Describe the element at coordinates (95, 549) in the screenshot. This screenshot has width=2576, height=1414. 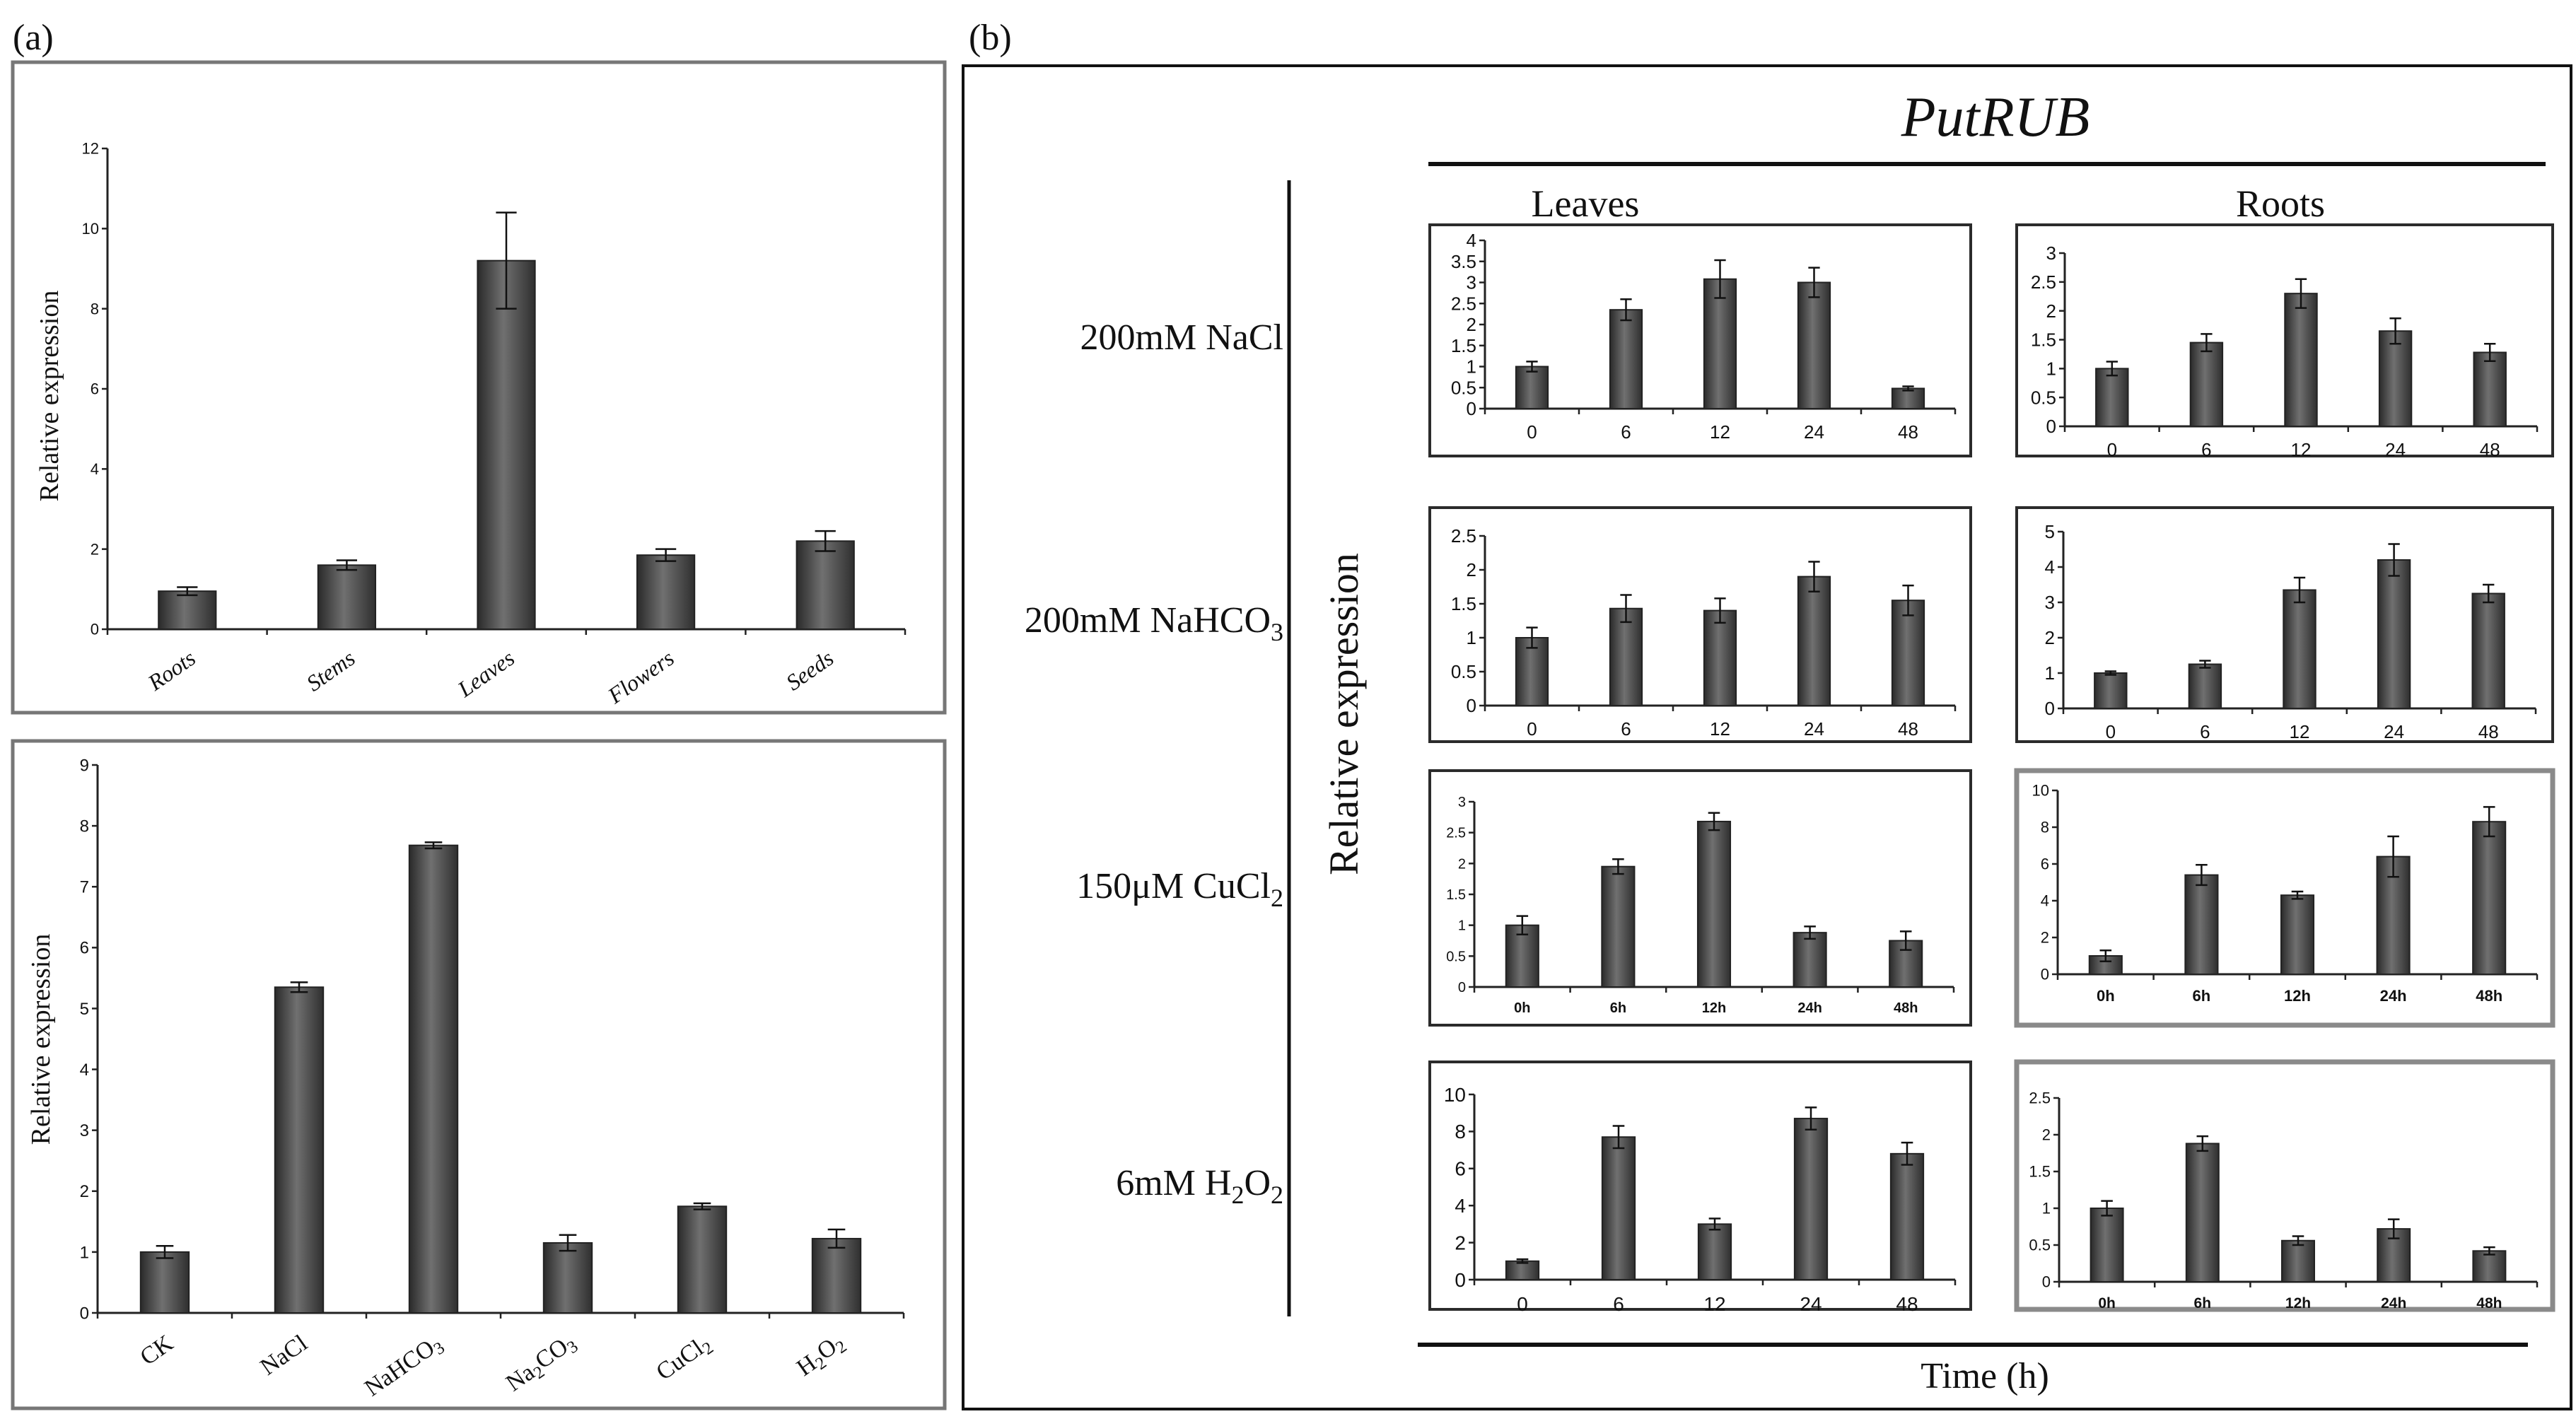
I see `a-top-ytick-label: 2` at that location.